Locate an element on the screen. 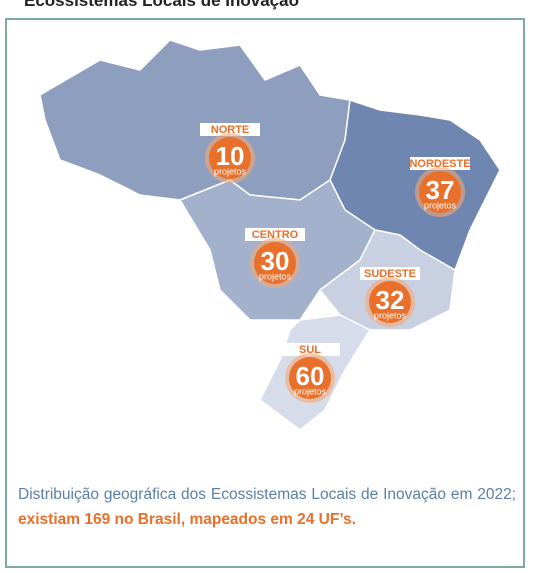 This screenshot has width=534, height=573. region-name: SUDESTE is located at coordinates (390, 274).